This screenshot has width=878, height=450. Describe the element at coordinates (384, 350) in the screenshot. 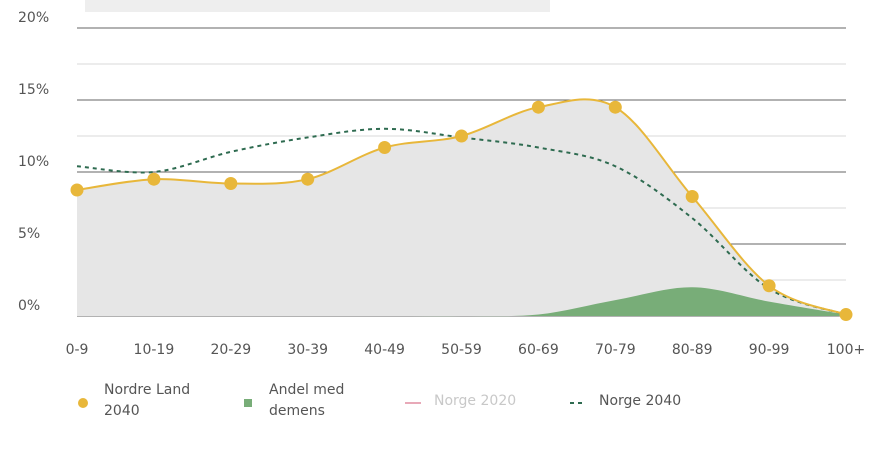

I see `x-tick-label: 40-49` at that location.